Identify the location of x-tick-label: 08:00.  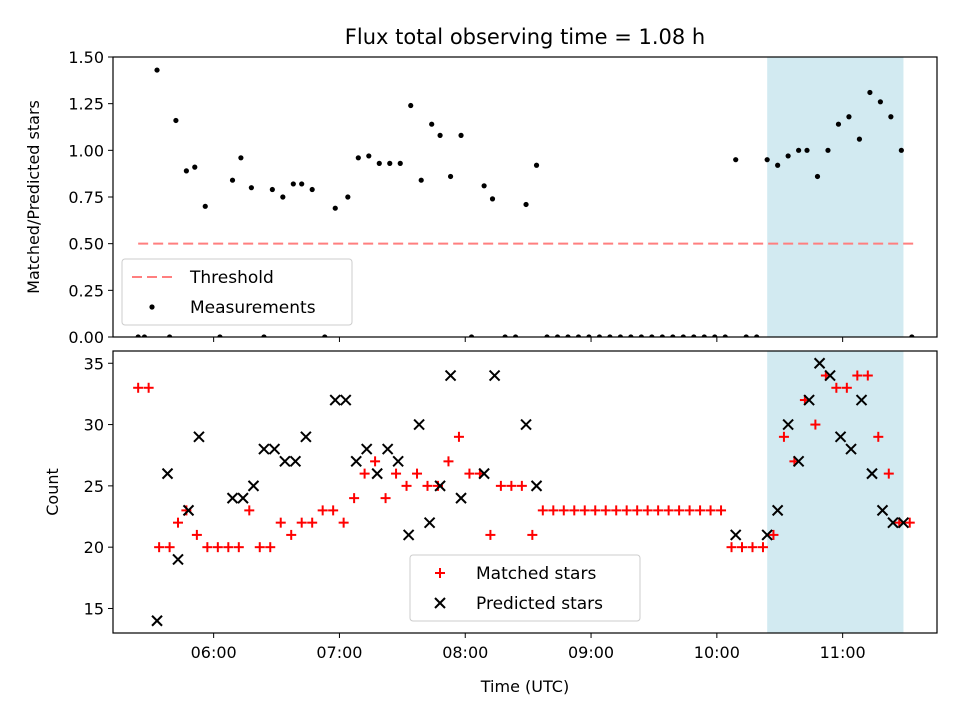
(465, 652).